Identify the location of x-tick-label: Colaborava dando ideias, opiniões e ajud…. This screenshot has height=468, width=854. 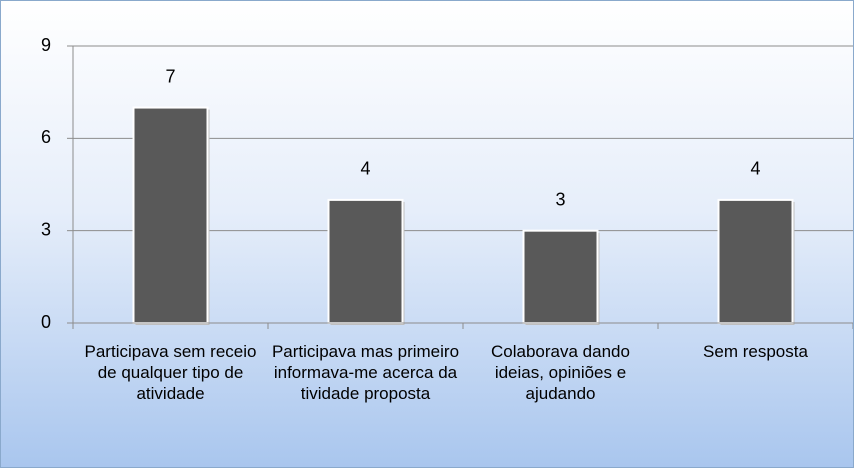
(560, 372).